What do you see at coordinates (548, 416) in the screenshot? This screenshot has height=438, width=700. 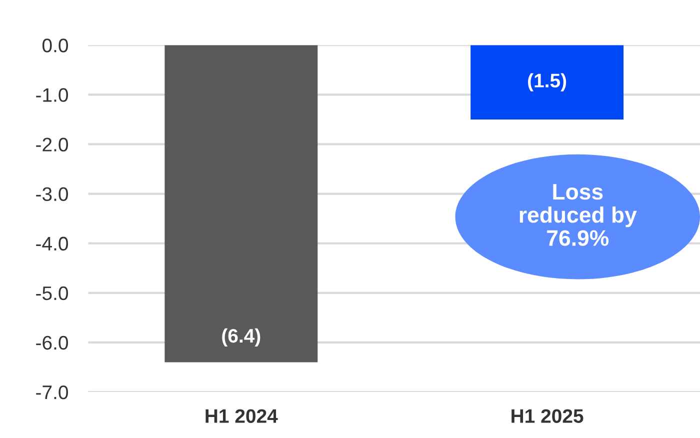 I see `x-tick-label: H1 2025` at bounding box center [548, 416].